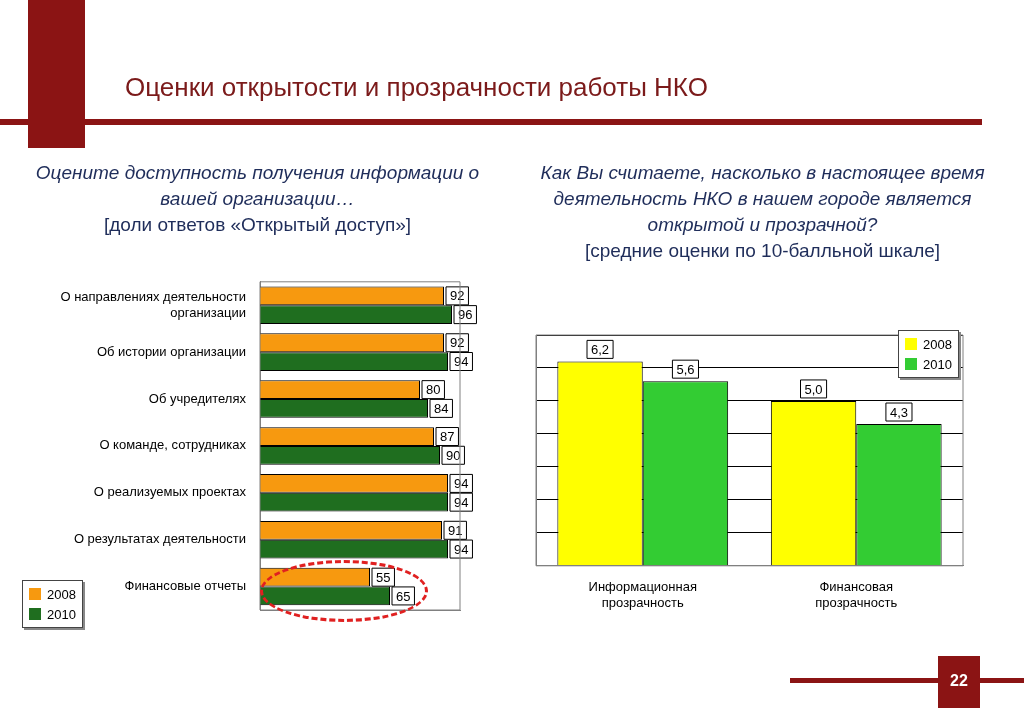 The height and width of the screenshot is (708, 1024). I want to click on x-tick-label: Финансовая прозрачность, so click(856, 594).